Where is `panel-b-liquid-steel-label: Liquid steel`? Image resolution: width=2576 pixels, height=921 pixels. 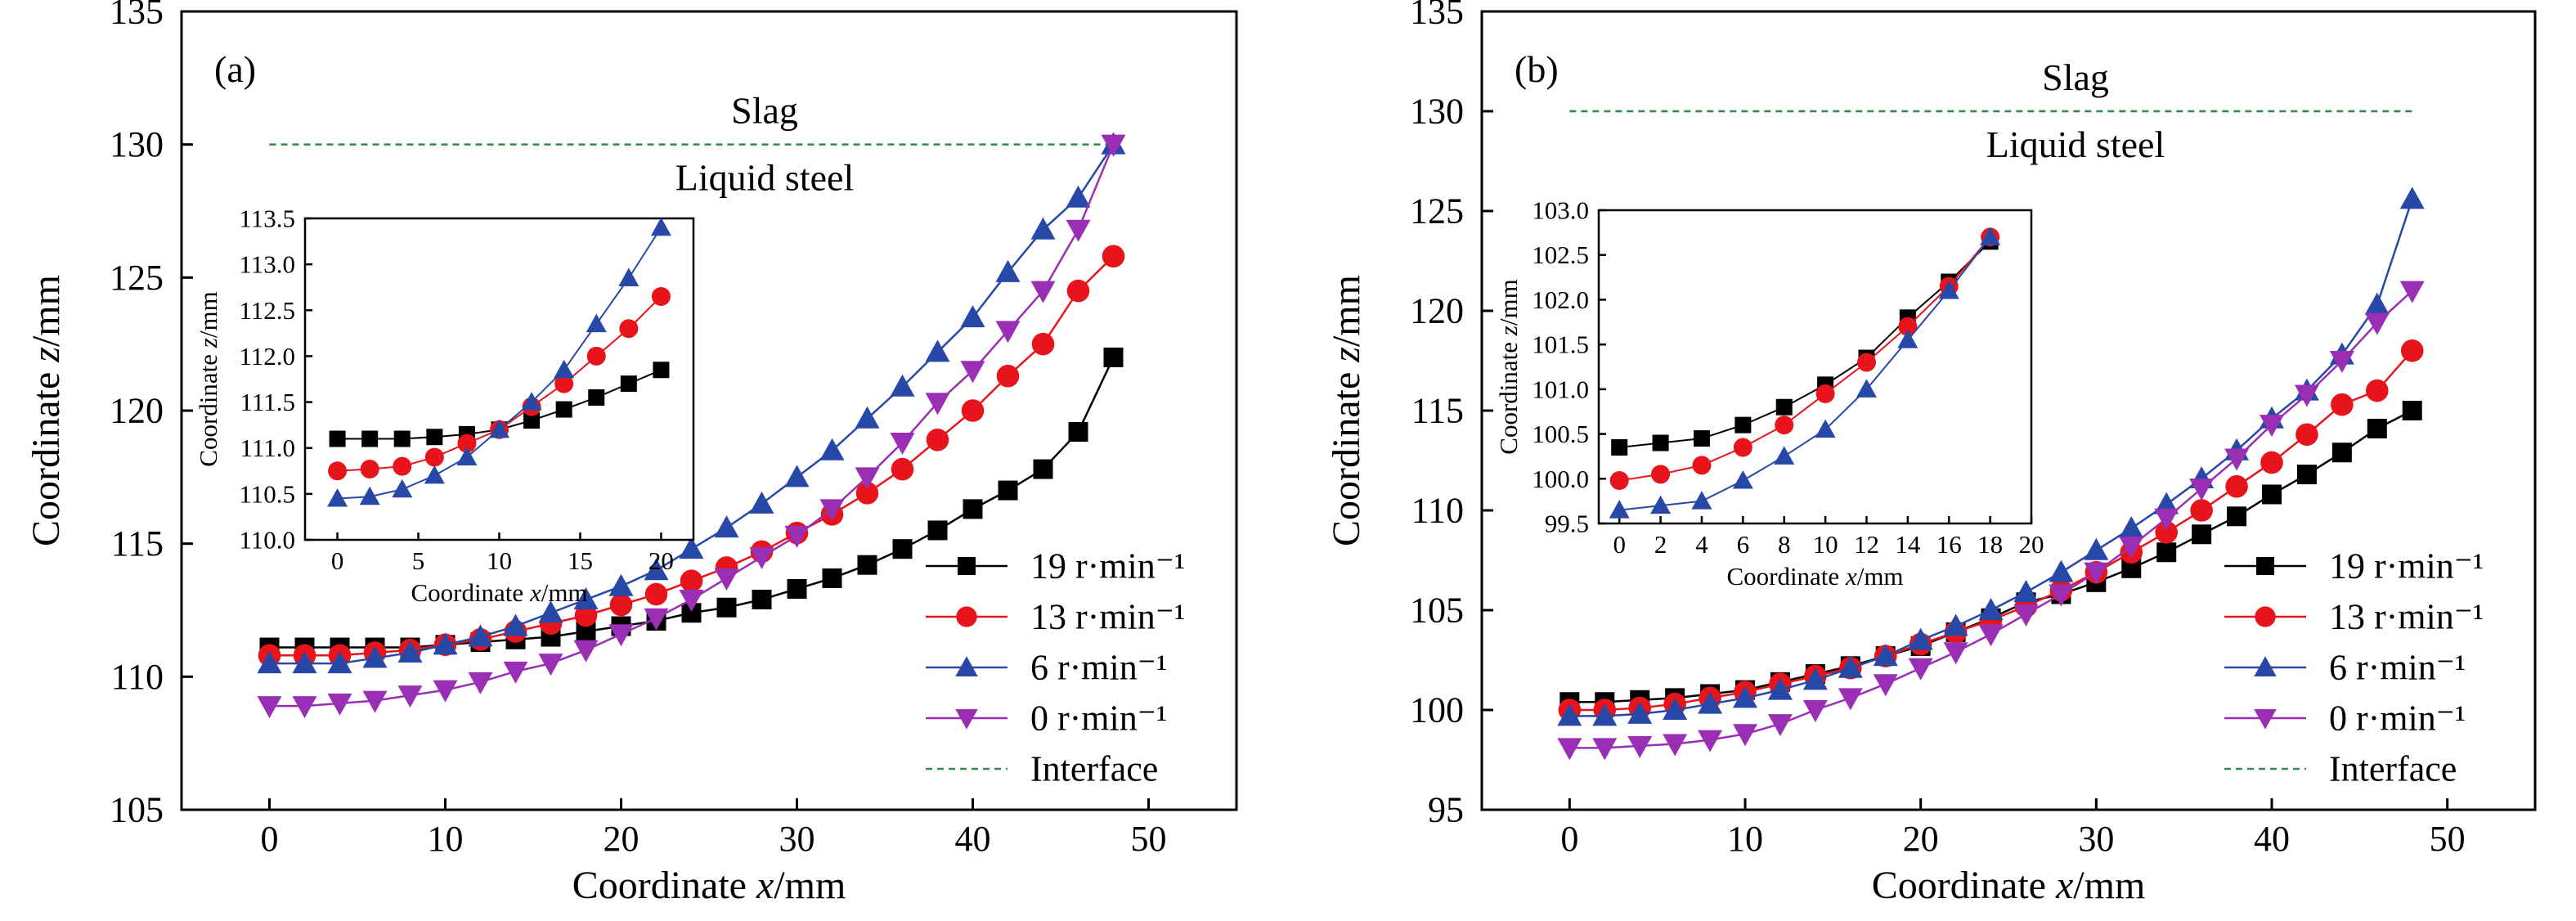 panel-b-liquid-steel-label: Liquid steel is located at coordinates (2075, 144).